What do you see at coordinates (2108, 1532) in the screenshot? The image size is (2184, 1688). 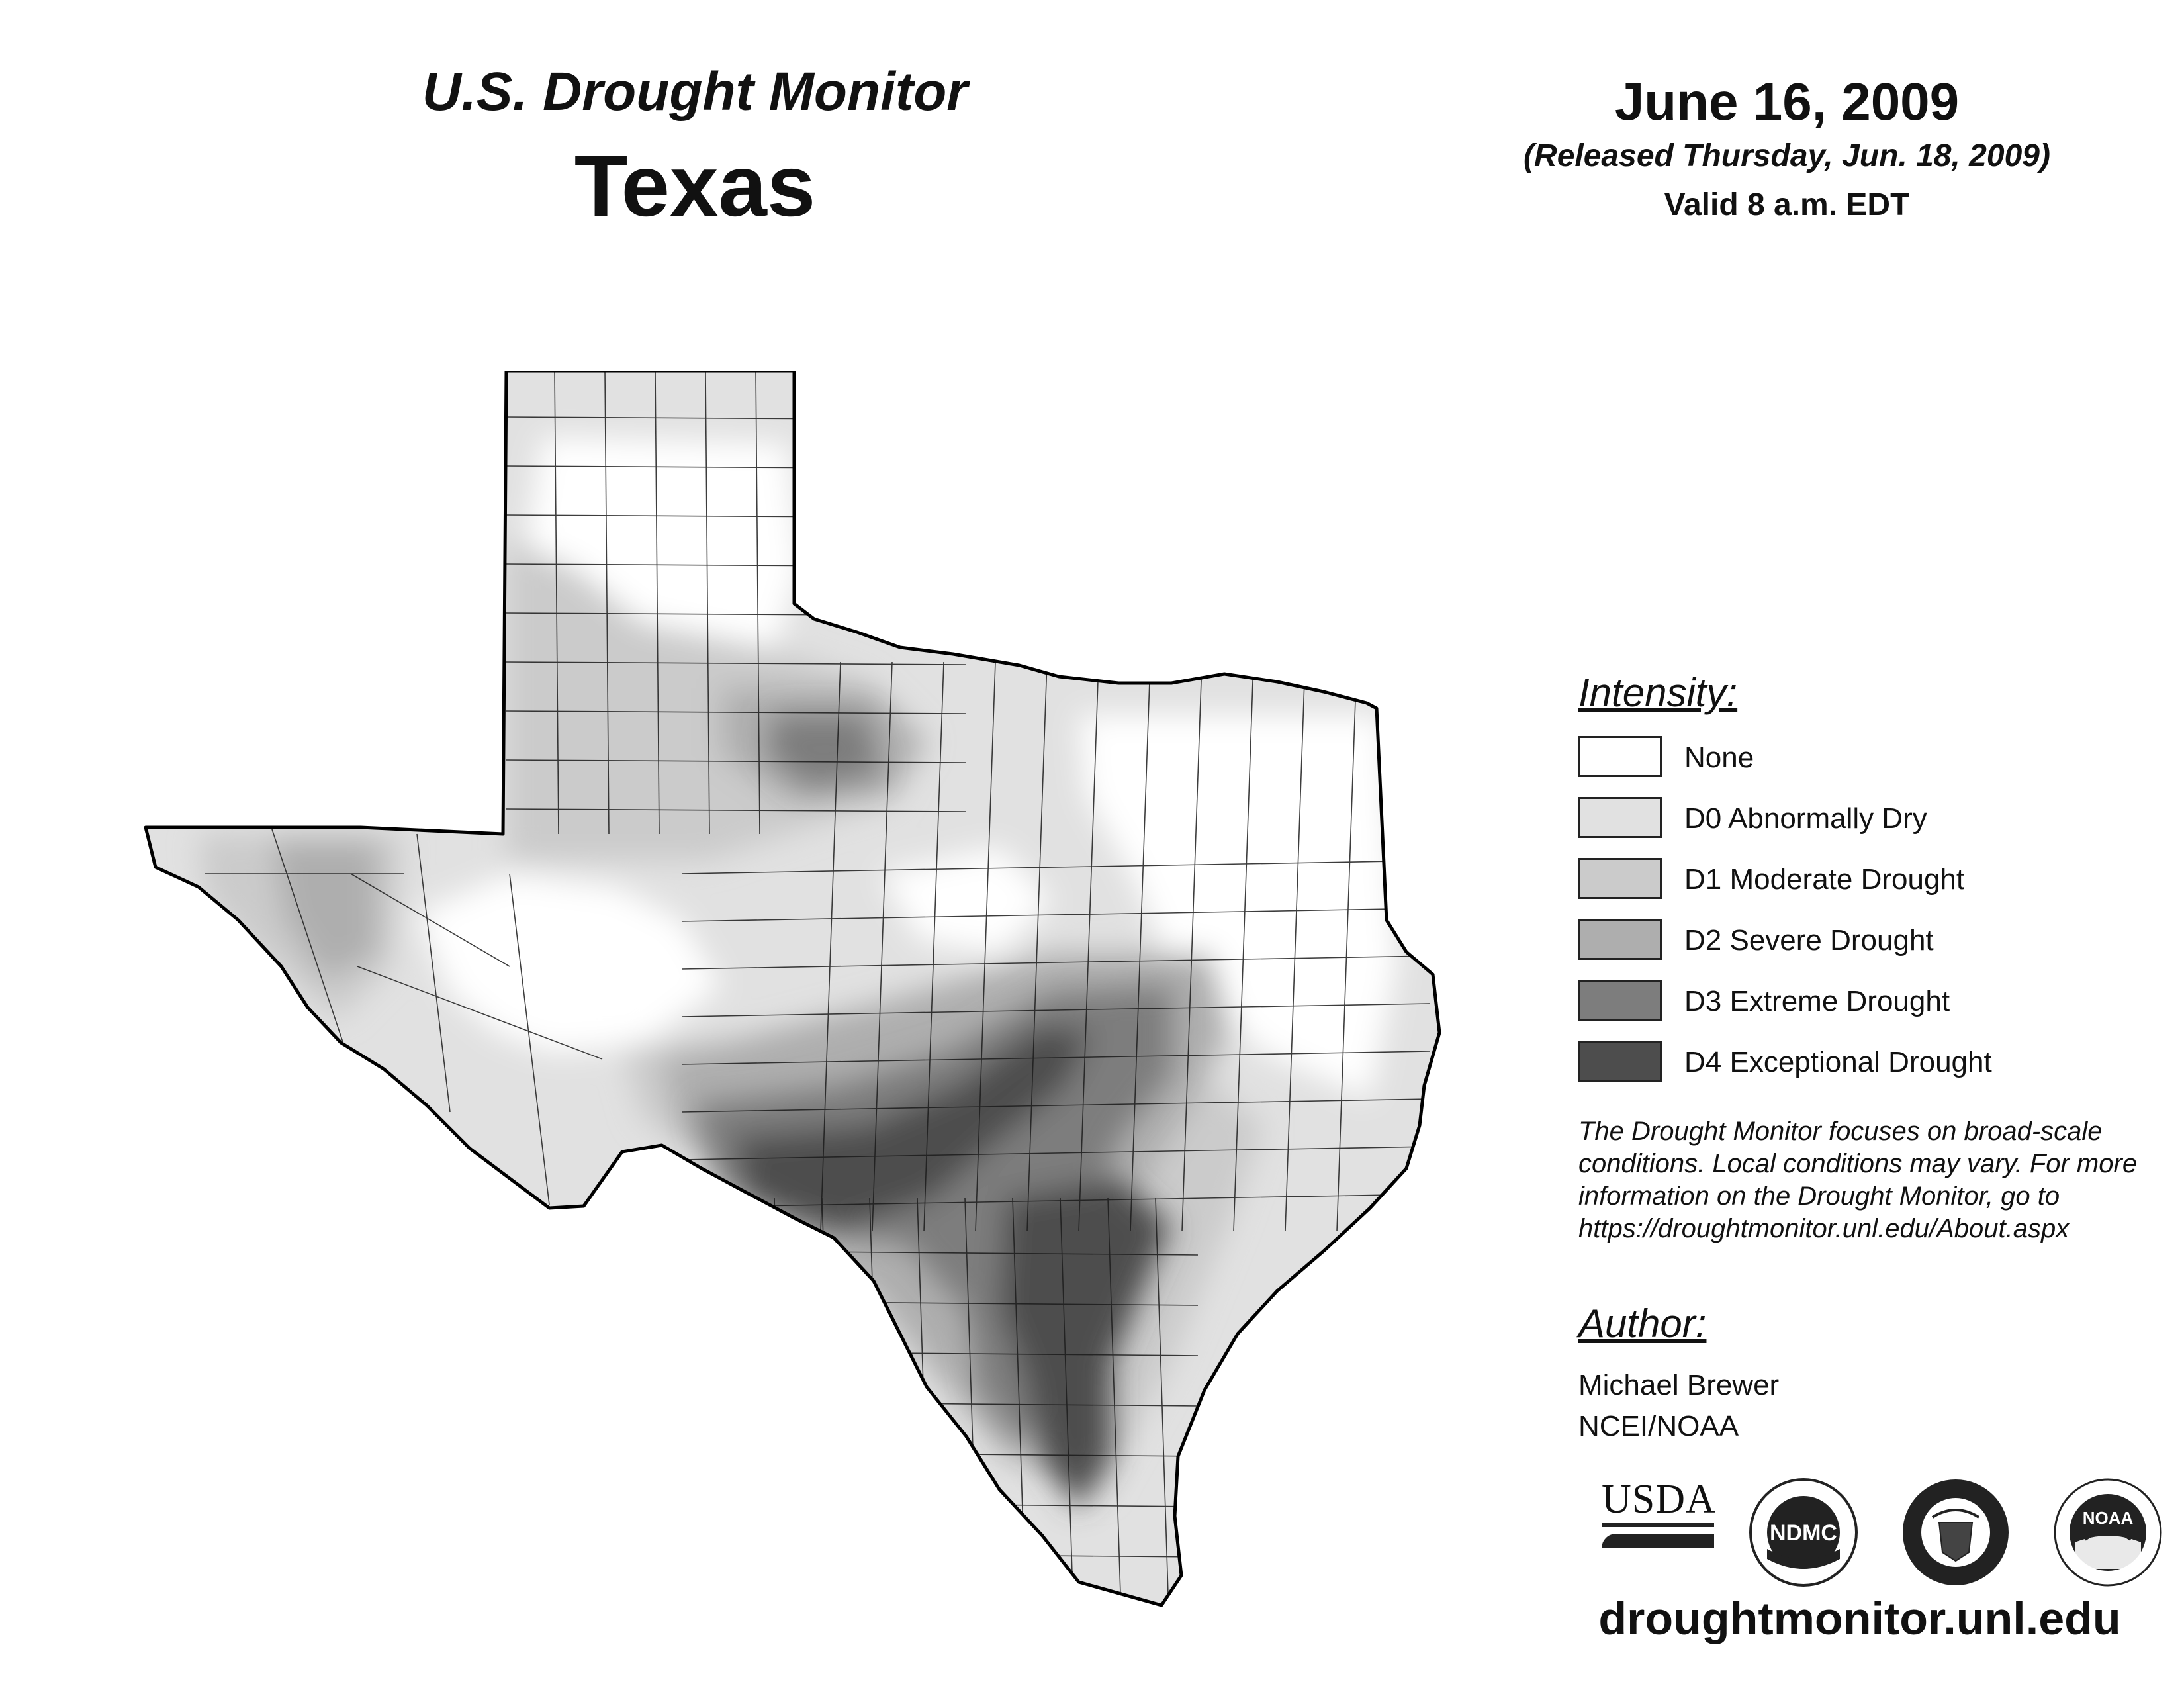 I see `noaa-logo: NOAA` at bounding box center [2108, 1532].